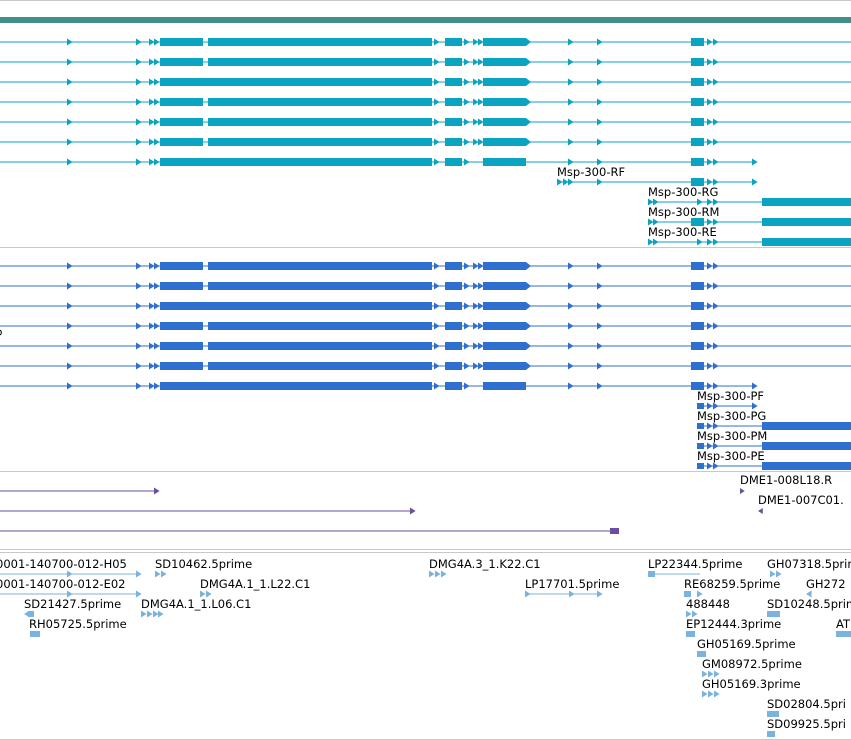 This screenshot has width=851, height=740. I want to click on est-label: SD21427.5prime, so click(73, 604).